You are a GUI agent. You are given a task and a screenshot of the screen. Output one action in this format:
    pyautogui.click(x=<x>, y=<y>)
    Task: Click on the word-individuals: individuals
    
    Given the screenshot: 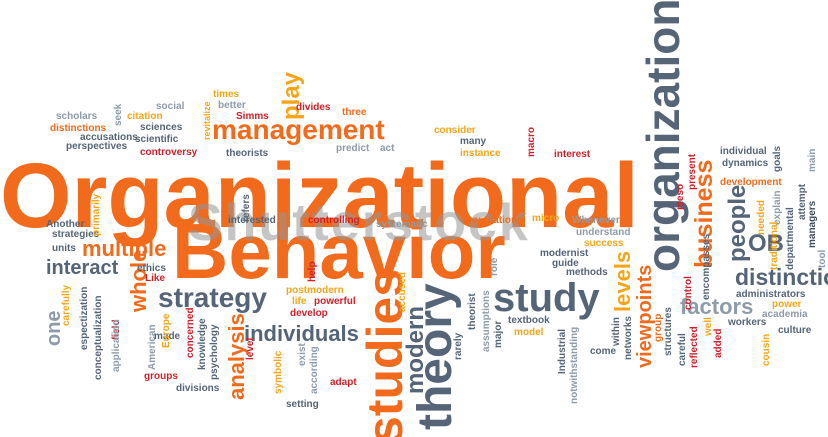 What is the action you would take?
    pyautogui.click(x=301, y=333)
    